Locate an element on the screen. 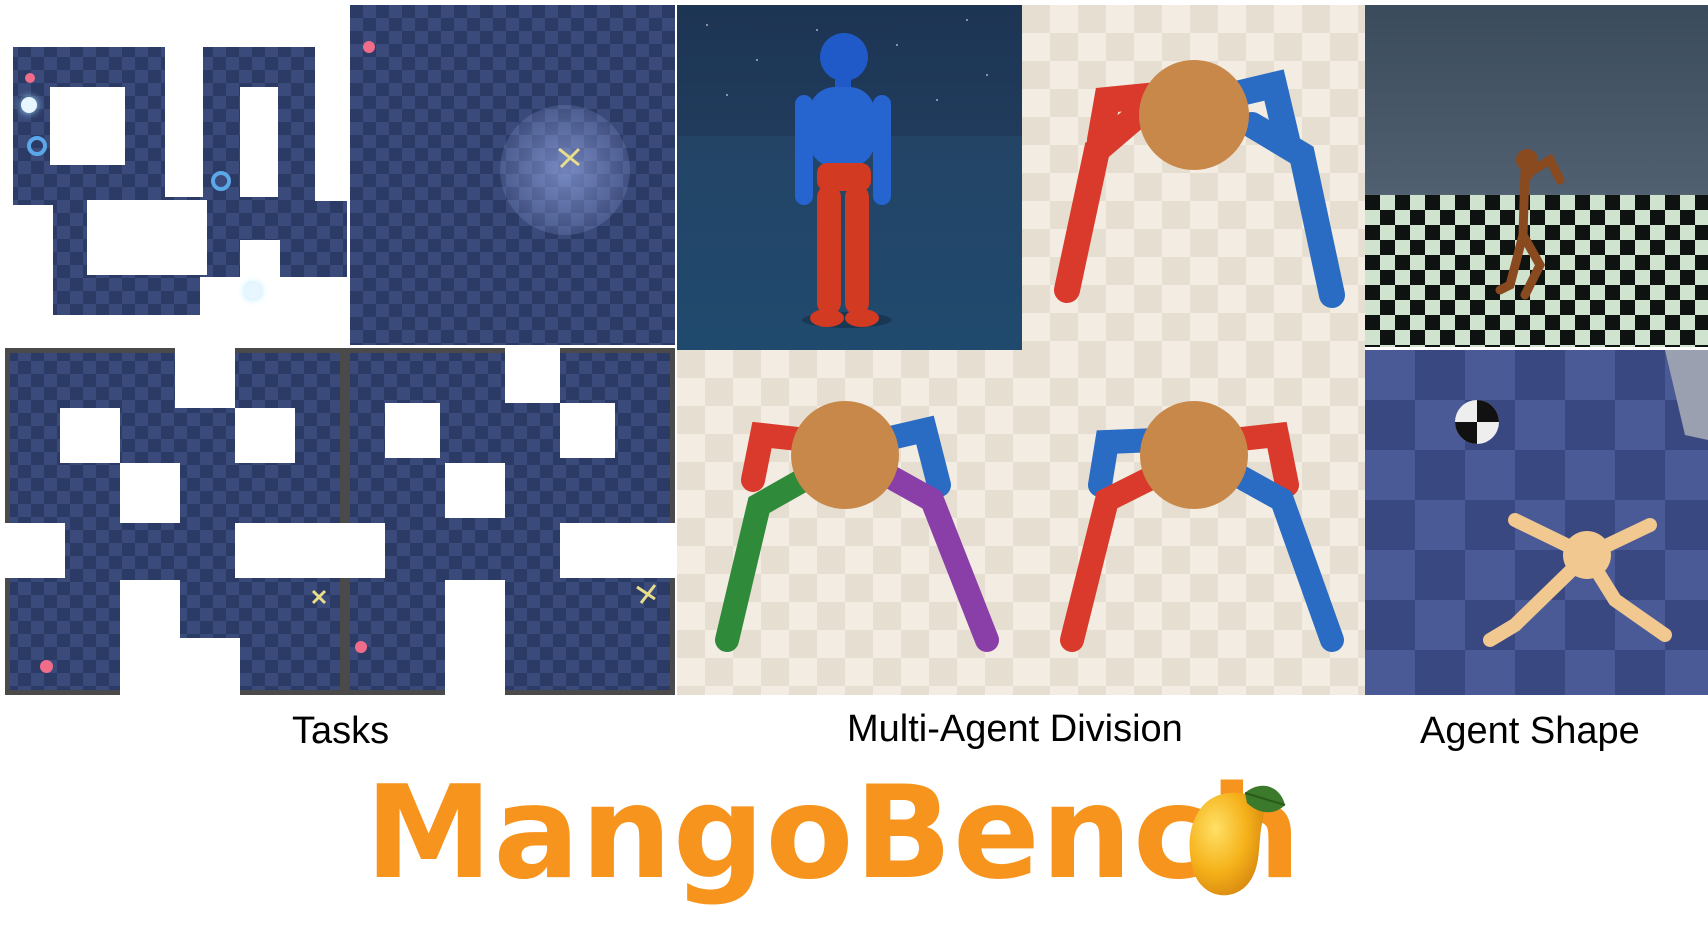 Image resolution: width=1708 pixels, height=926 pixels. page-title: MangoBench is located at coordinates (833, 833).